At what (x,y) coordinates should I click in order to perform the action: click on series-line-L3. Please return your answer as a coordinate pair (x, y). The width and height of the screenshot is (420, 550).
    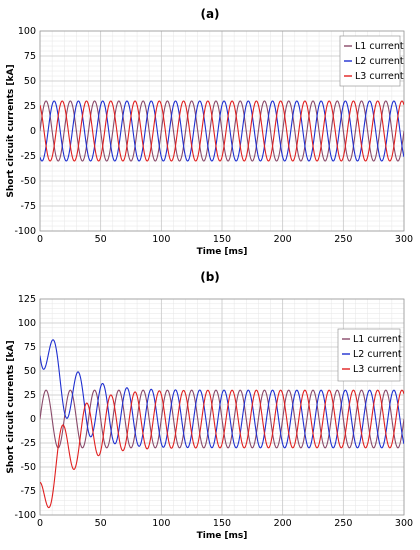
    Looking at the image, I should click on (222, 131).